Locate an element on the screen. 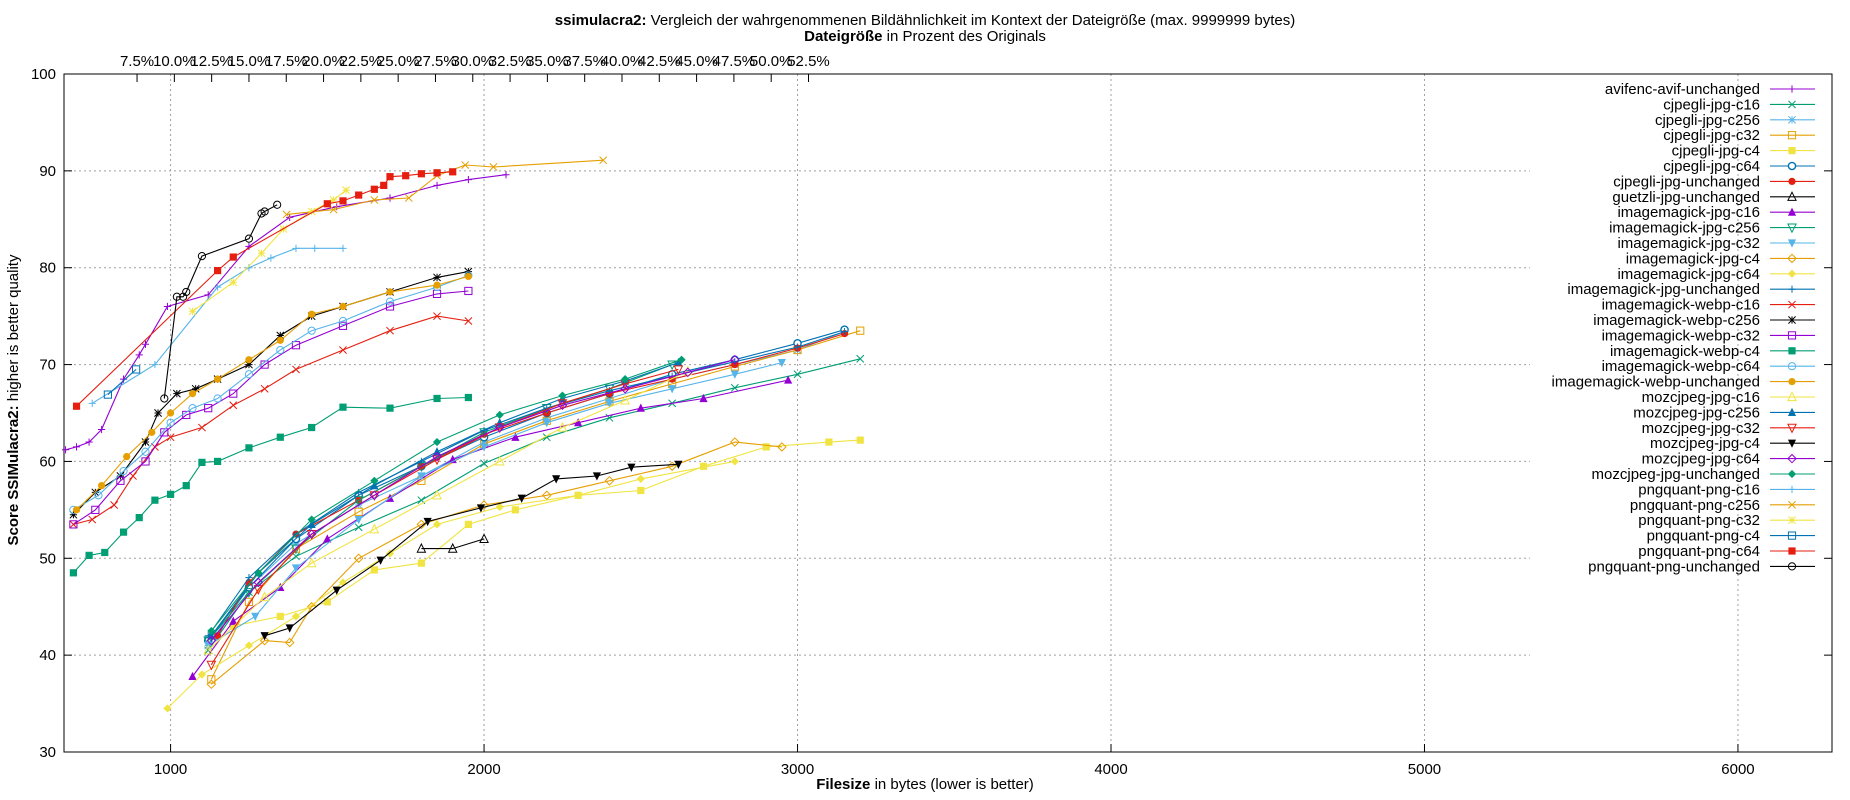 This screenshot has width=1850, height=800. series-mozcjpeg-jpg-c4 is located at coordinates (471, 550).